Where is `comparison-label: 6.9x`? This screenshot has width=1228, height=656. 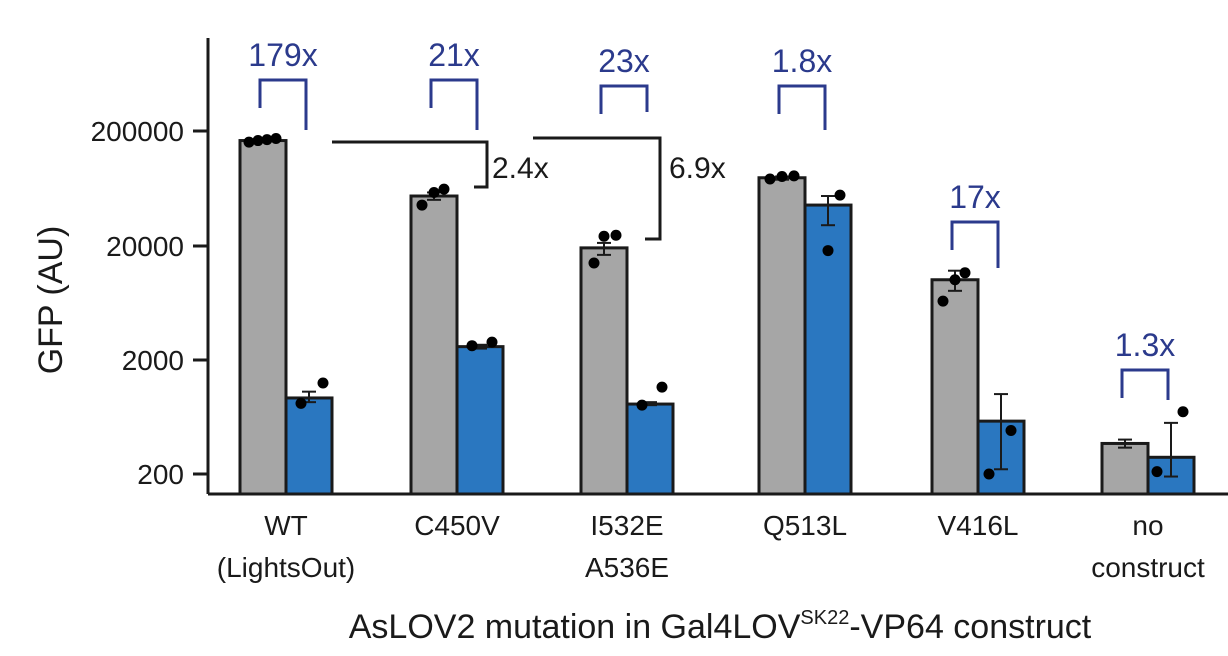
comparison-label: 6.9x is located at coordinates (697, 168).